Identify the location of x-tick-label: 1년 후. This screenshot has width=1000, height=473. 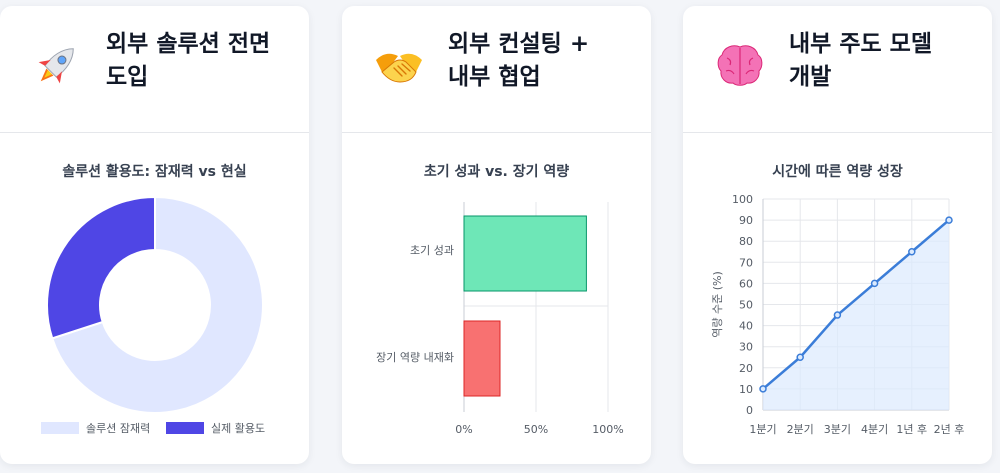
(911, 429).